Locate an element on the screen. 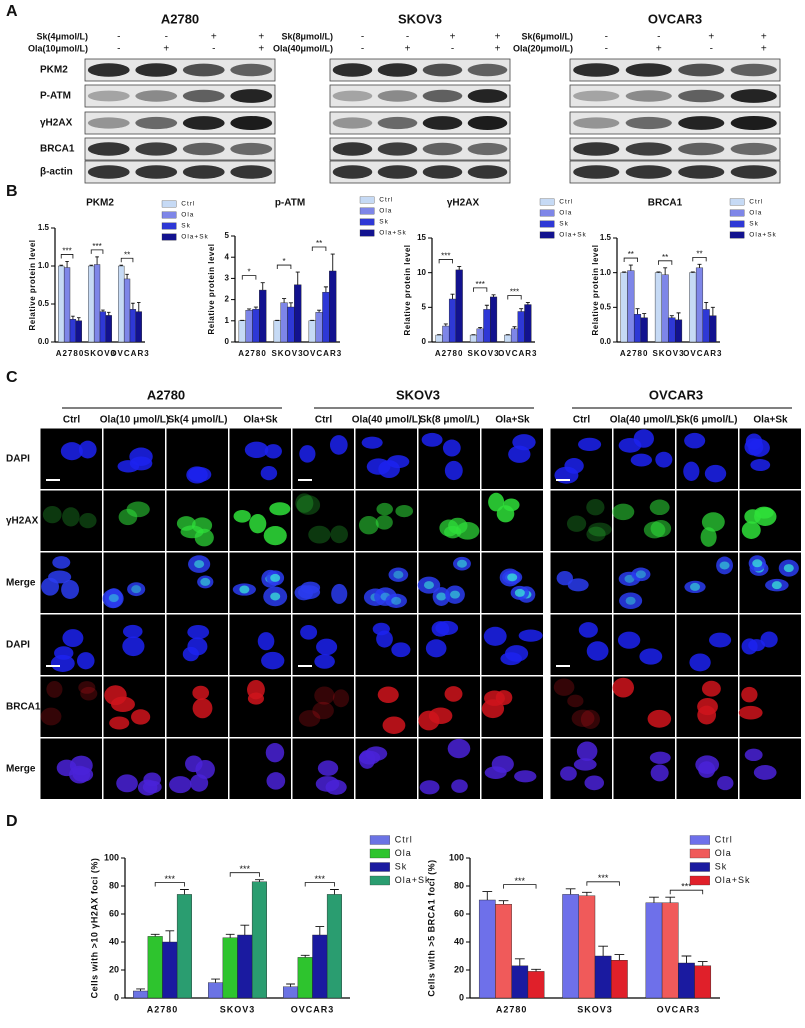 The image size is (805, 1028). treatment-label: Sk(6μmol/L) is located at coordinates (547, 36).